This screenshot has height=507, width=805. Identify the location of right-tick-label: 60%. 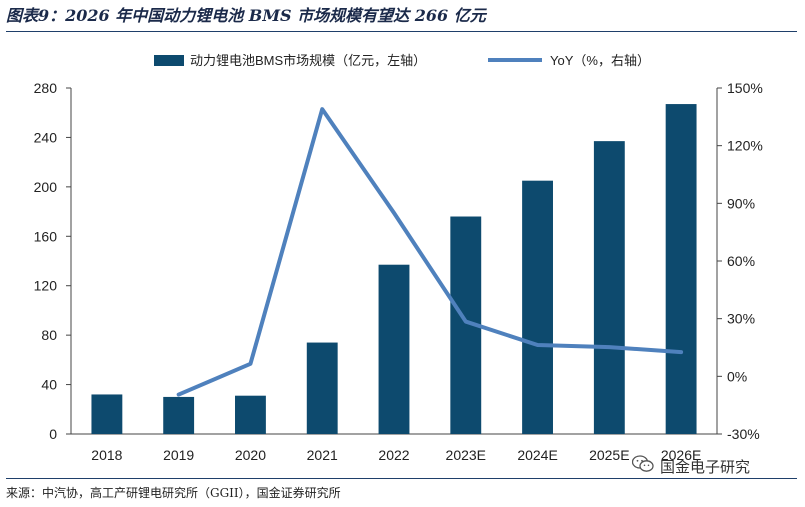
(741, 261).